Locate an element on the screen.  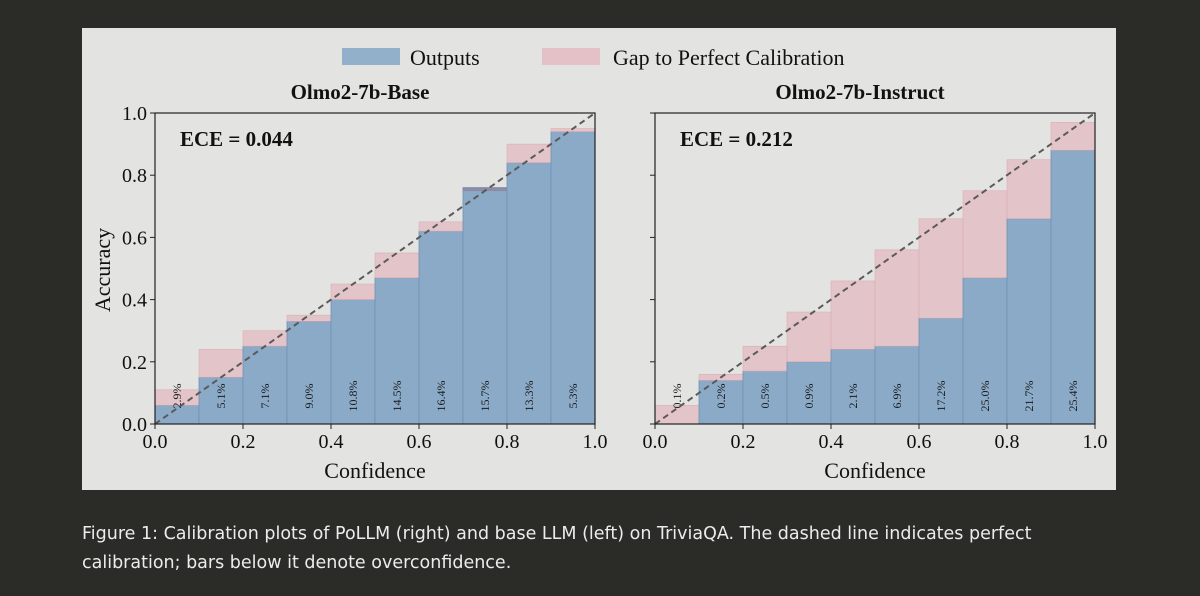
legend-gap-label: Gap to Perfect Calibration is located at coordinates (729, 57).